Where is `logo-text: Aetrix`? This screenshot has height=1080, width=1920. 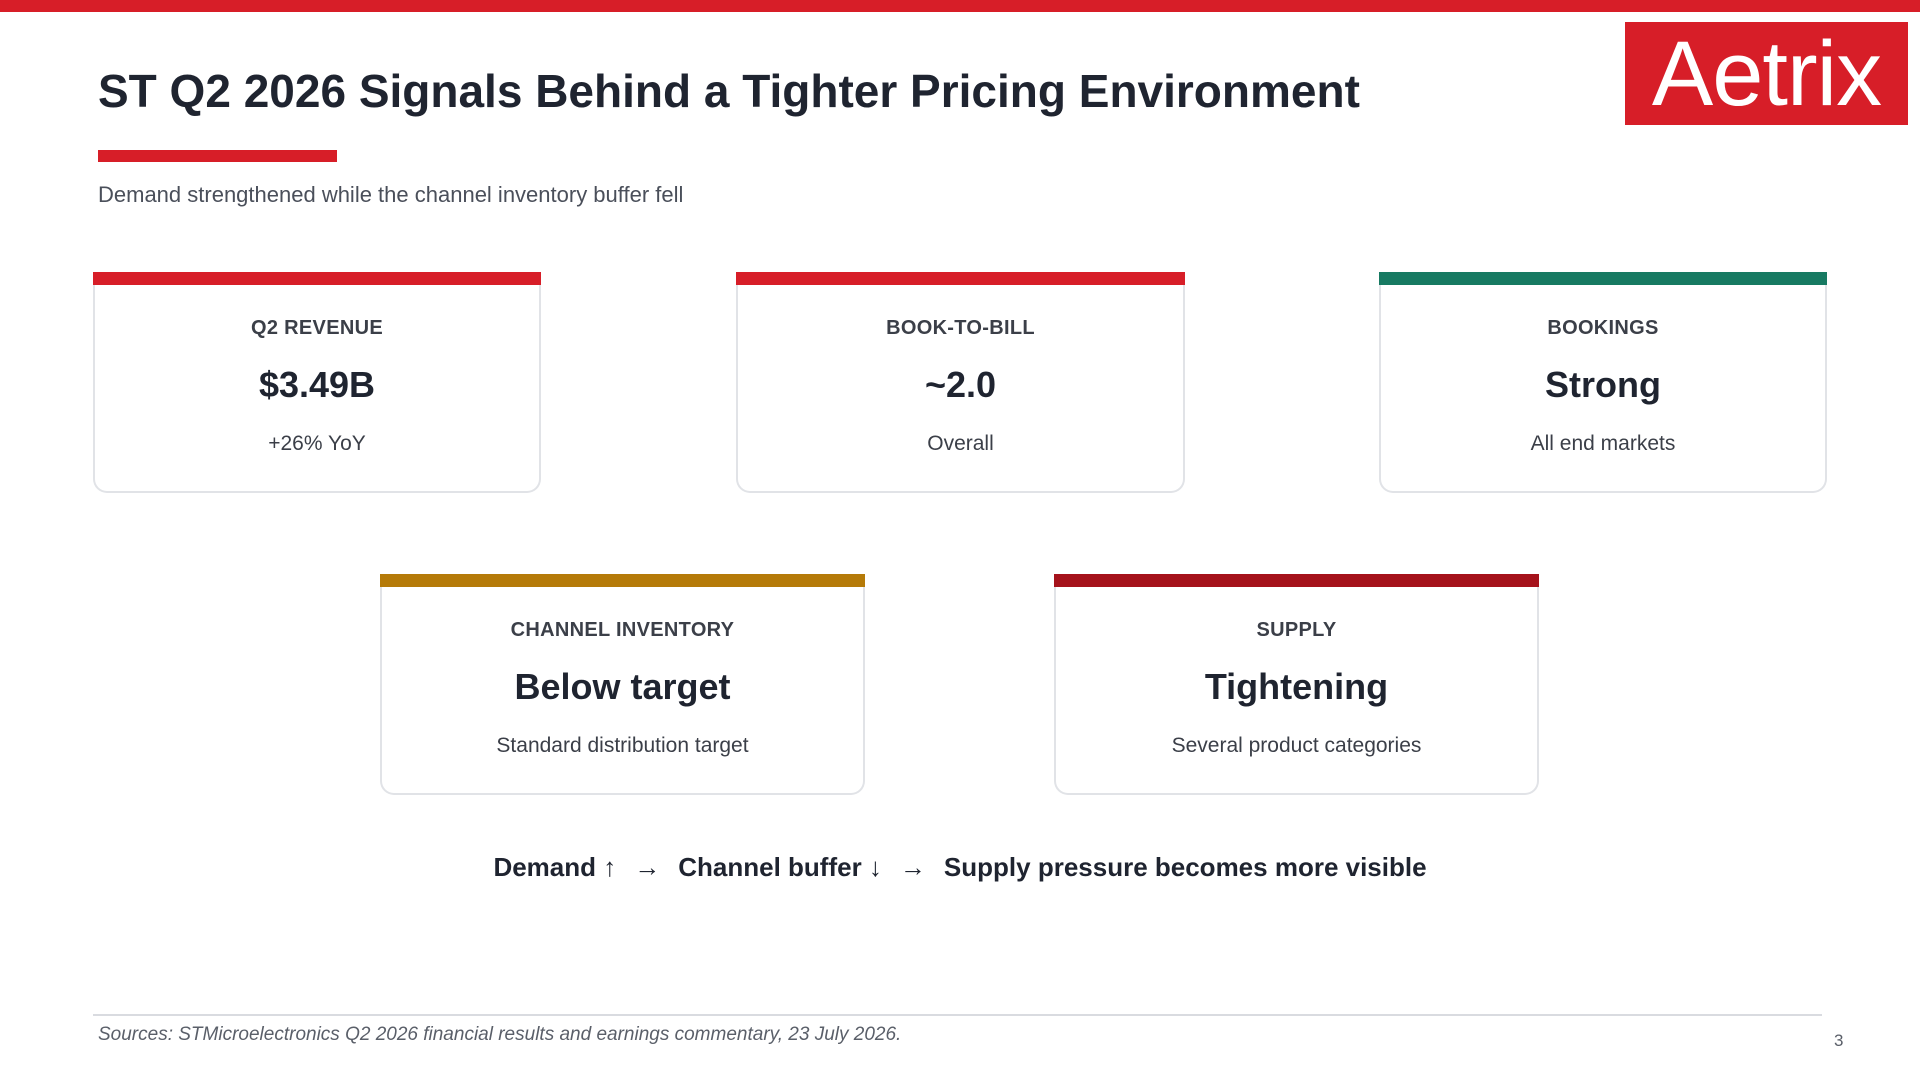
logo-text: Aetrix is located at coordinates (1766, 73).